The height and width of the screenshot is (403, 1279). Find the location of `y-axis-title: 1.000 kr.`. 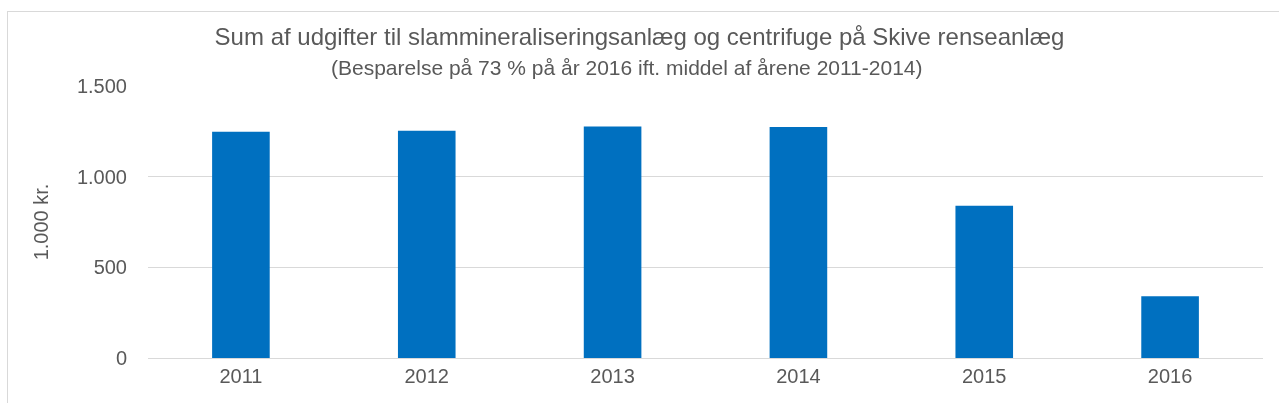

y-axis-title: 1.000 kr. is located at coordinates (41, 222).